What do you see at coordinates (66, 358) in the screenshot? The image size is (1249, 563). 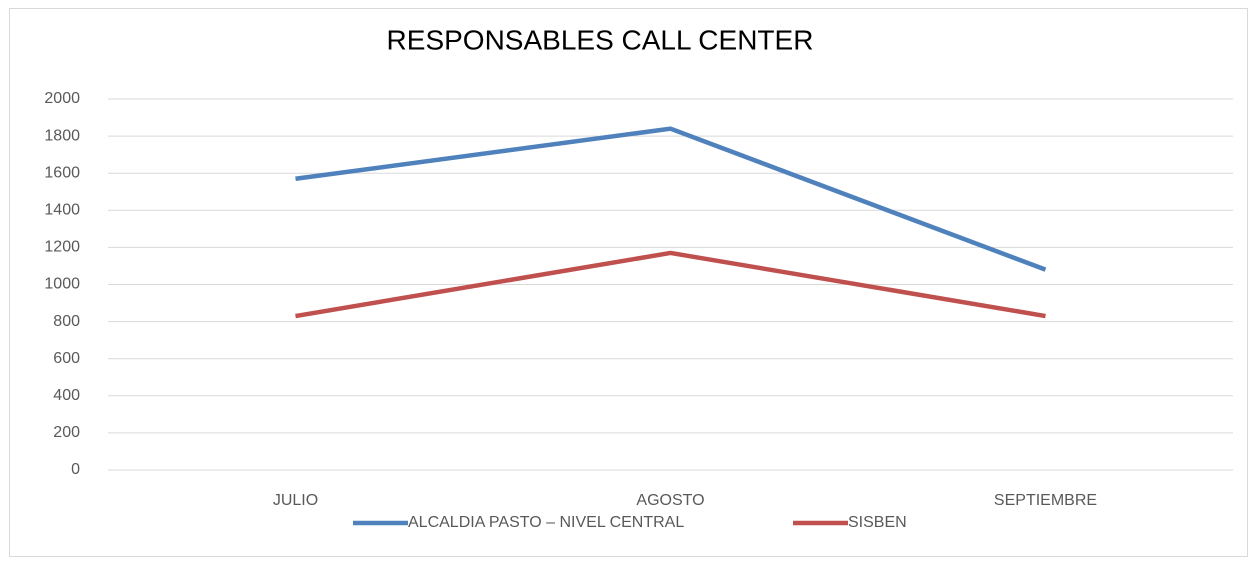 I see `y-tick-label: 600` at bounding box center [66, 358].